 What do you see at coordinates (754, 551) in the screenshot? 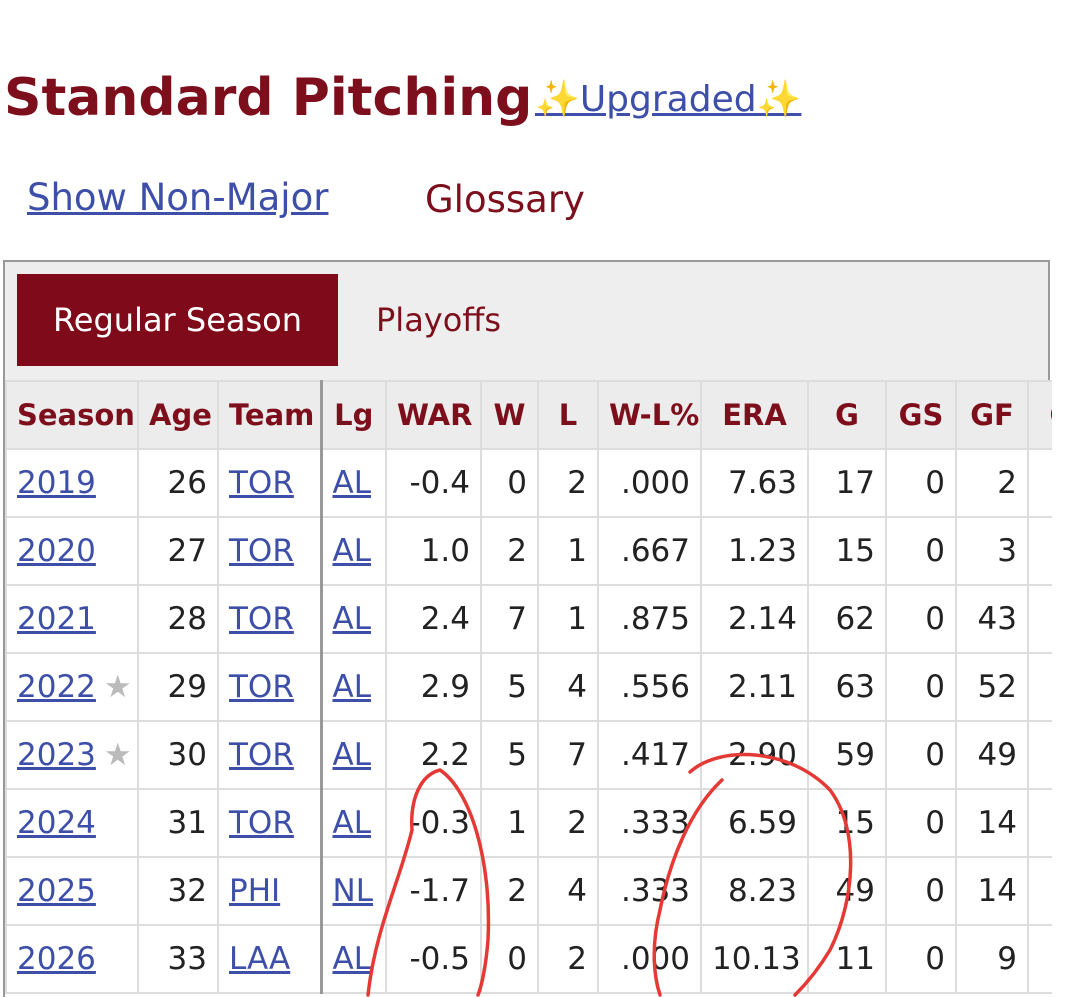
I see `table-cell: 1.23` at bounding box center [754, 551].